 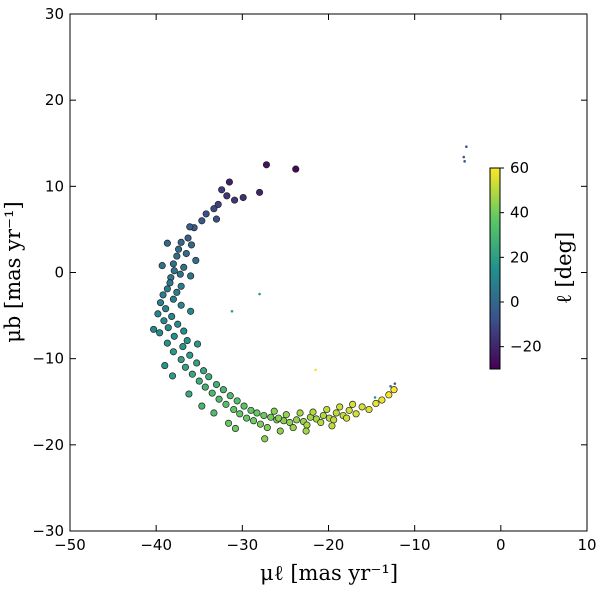 I want to click on x-tick-label: 0, so click(x=501, y=545).